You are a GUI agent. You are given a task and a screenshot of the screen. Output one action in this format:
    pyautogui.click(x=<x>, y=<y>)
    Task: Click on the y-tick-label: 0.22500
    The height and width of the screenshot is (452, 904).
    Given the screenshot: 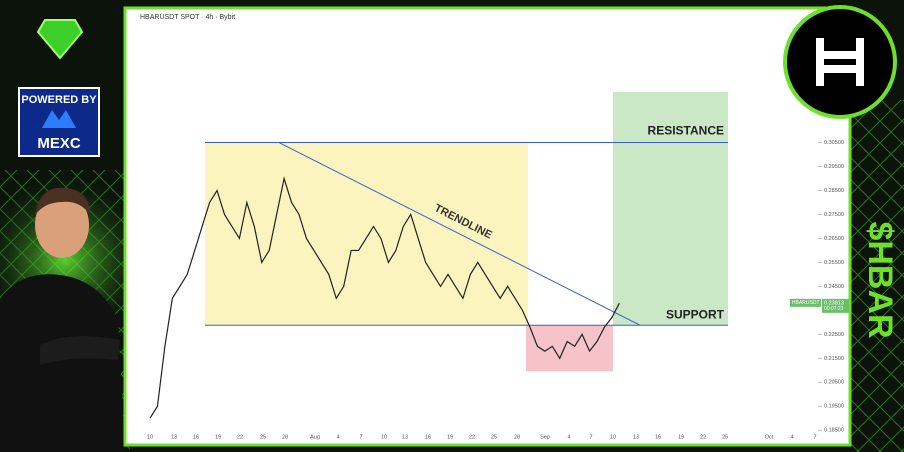 What is the action you would take?
    pyautogui.click(x=834, y=335)
    